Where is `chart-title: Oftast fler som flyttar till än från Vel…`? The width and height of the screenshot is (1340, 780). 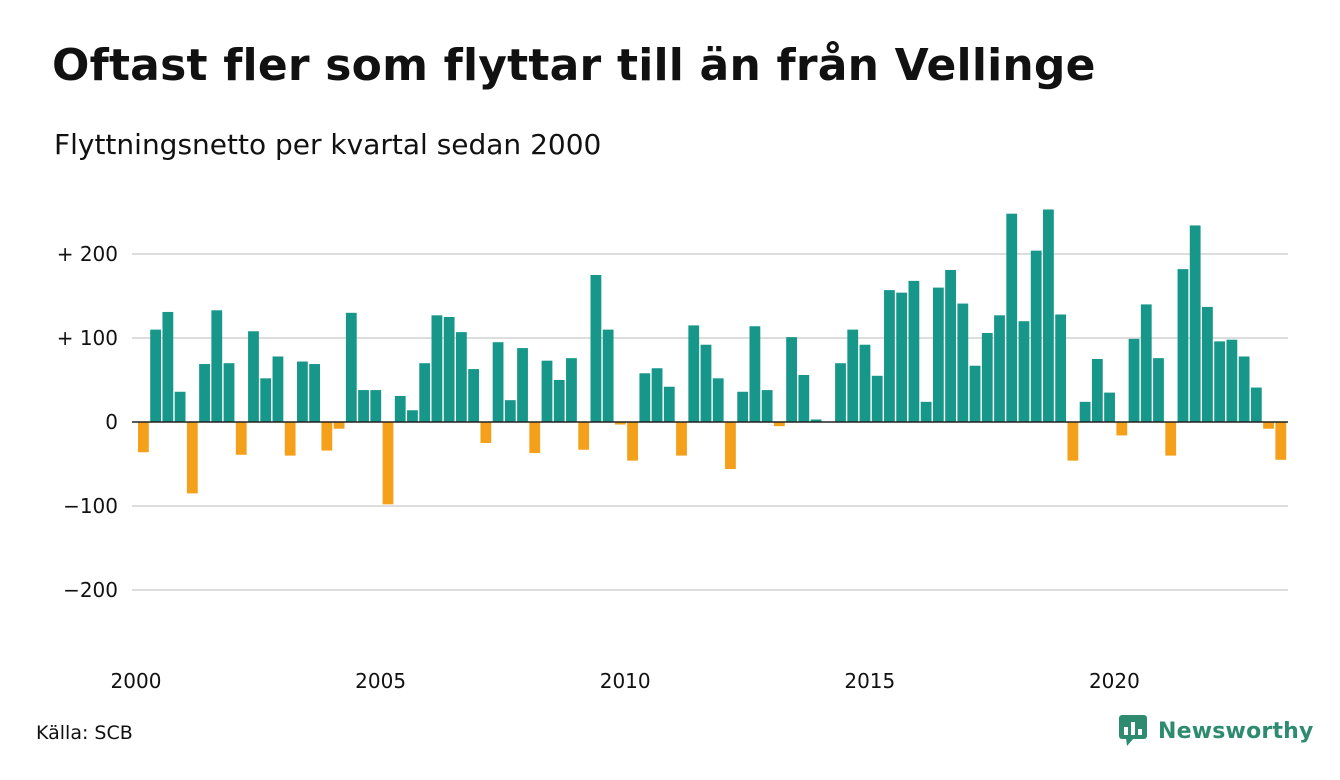
chart-title: Oftast fler som flyttar till än från Vel… is located at coordinates (574, 65).